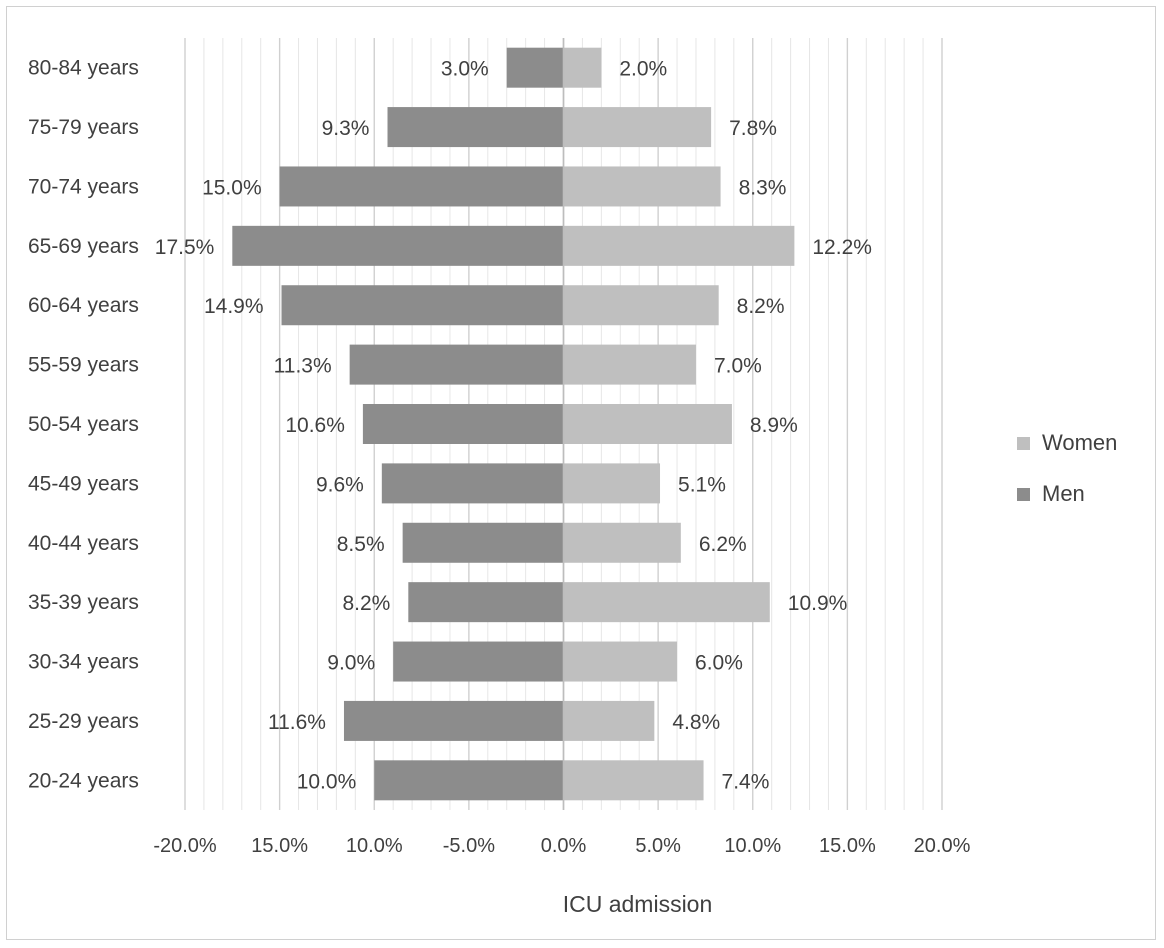 The width and height of the screenshot is (1164, 948). What do you see at coordinates (185, 846) in the screenshot?
I see `x-tick-label: -20.0%` at bounding box center [185, 846].